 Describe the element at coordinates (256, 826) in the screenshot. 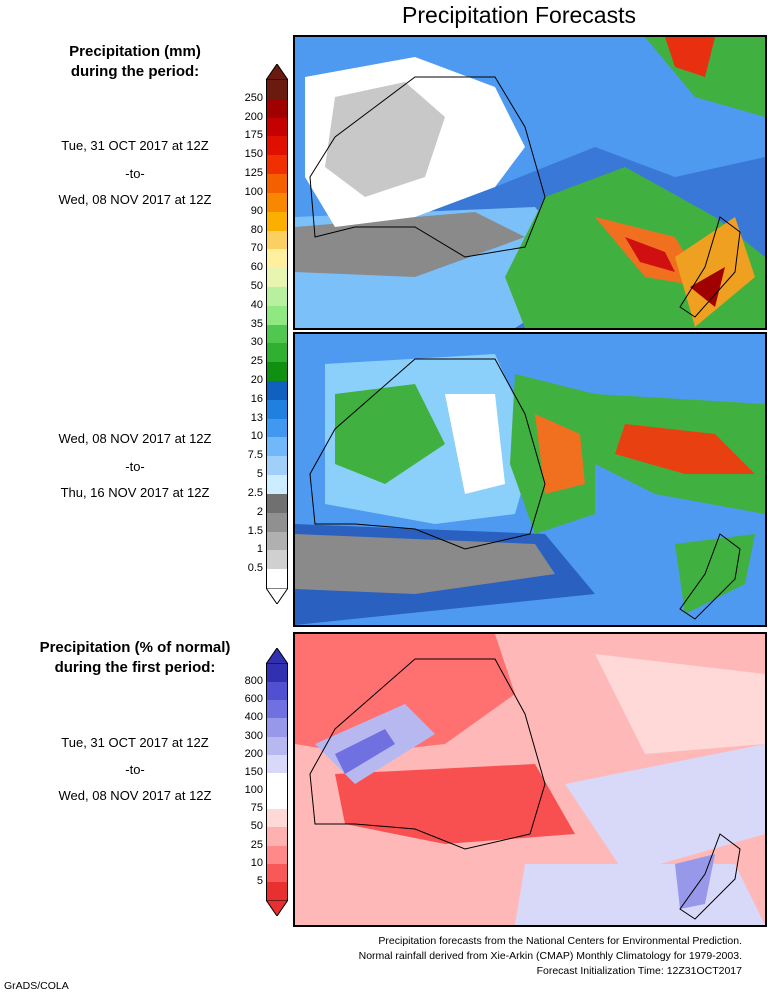

I see `colorbar_pct-tick-label: 50` at that location.